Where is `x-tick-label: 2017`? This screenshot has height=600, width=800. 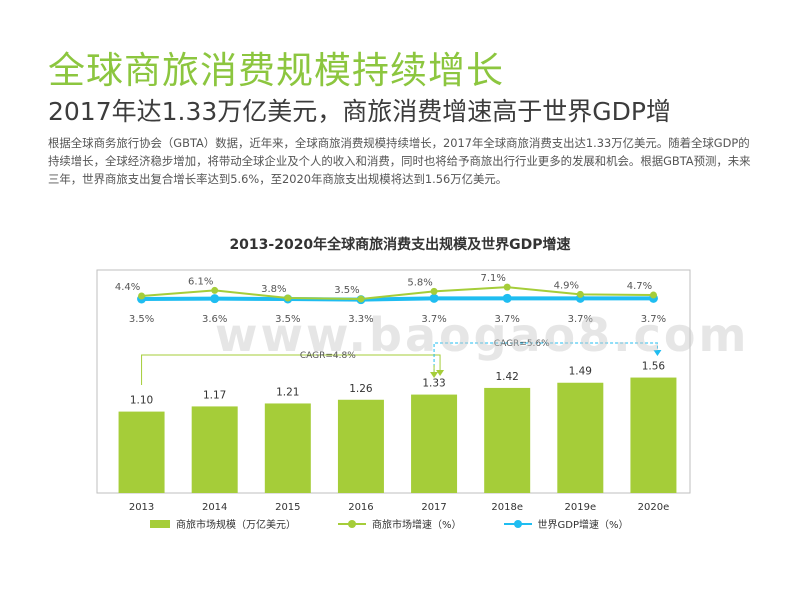 x-tick-label: 2017 is located at coordinates (433, 507).